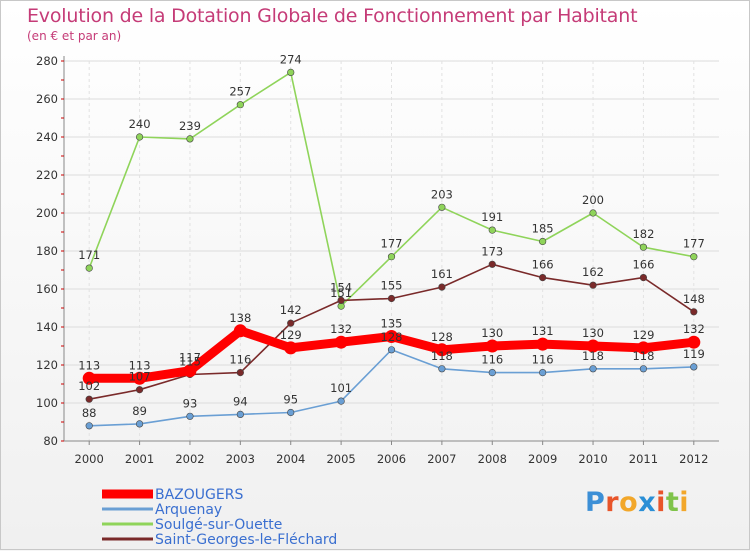 This screenshot has height=551, width=750. Describe the element at coordinates (47, 403) in the screenshot. I see `y-tick-label: 100` at that location.